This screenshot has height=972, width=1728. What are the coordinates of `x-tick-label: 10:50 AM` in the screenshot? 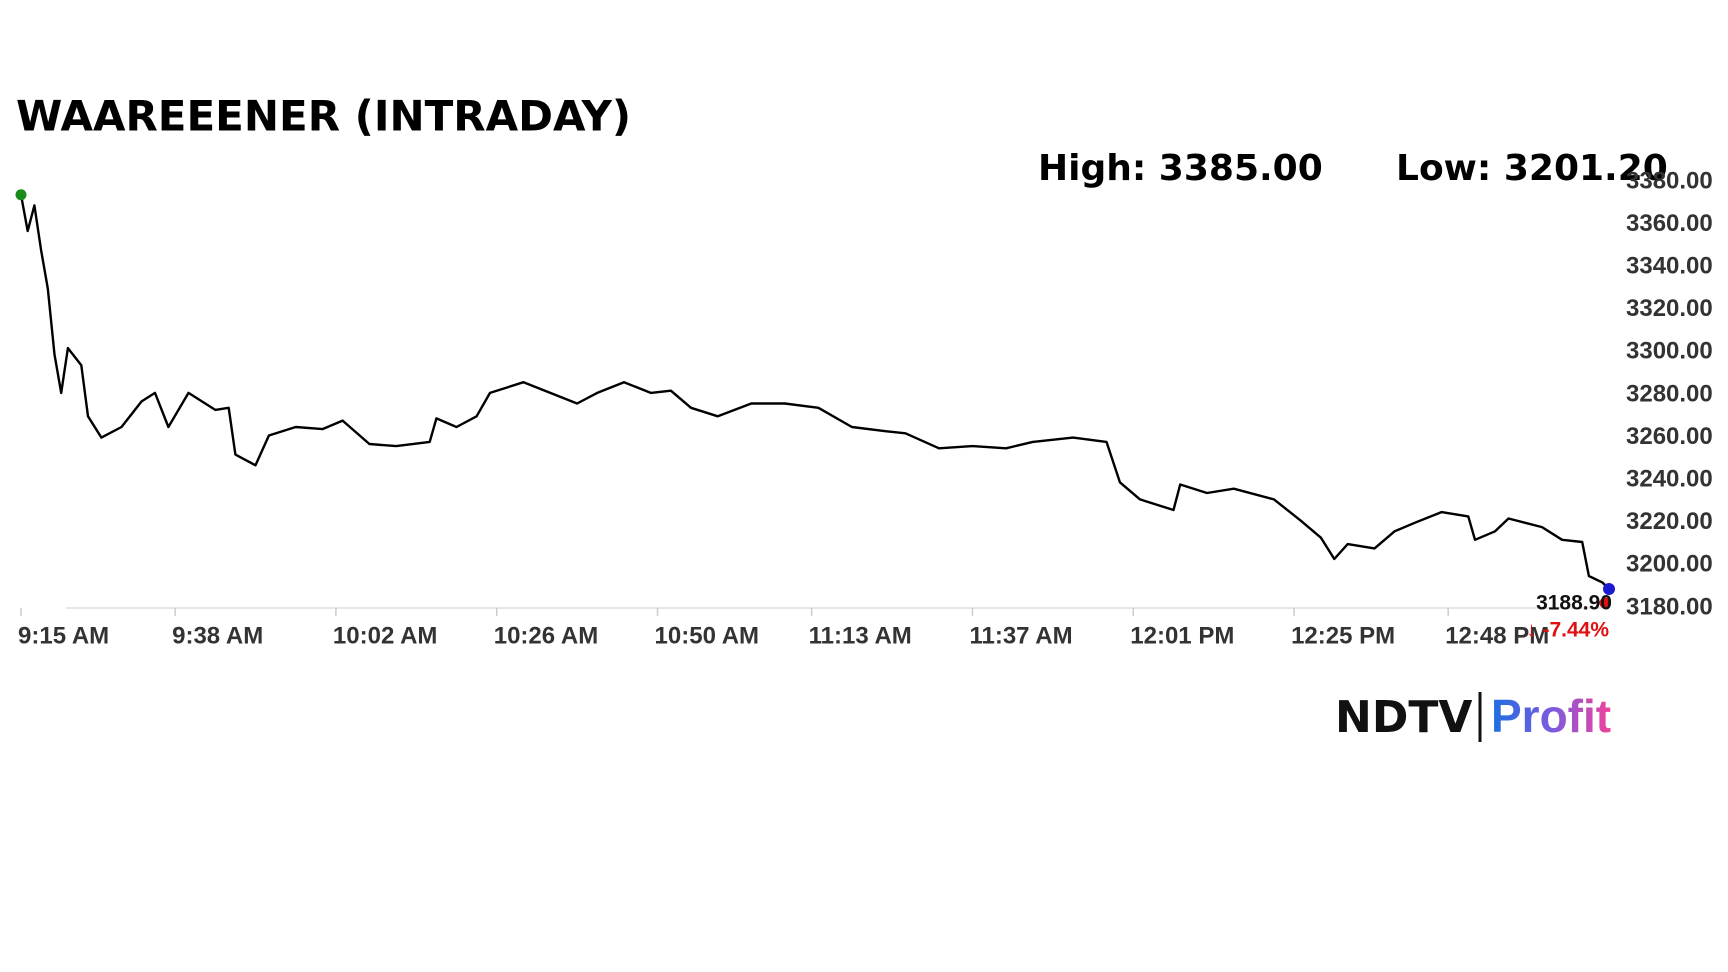 It's located at (707, 635).